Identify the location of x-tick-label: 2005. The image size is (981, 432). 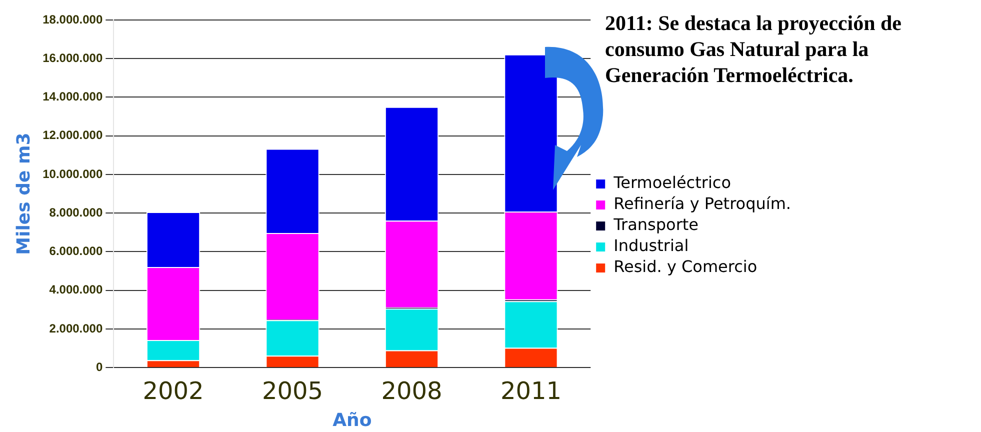
(293, 391).